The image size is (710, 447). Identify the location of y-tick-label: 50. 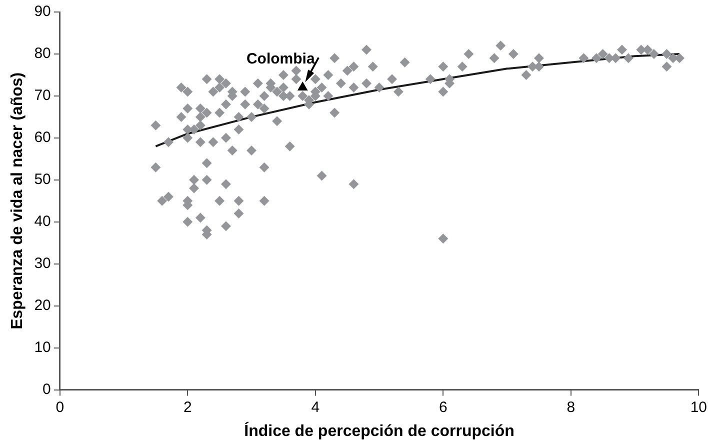
(42, 179).